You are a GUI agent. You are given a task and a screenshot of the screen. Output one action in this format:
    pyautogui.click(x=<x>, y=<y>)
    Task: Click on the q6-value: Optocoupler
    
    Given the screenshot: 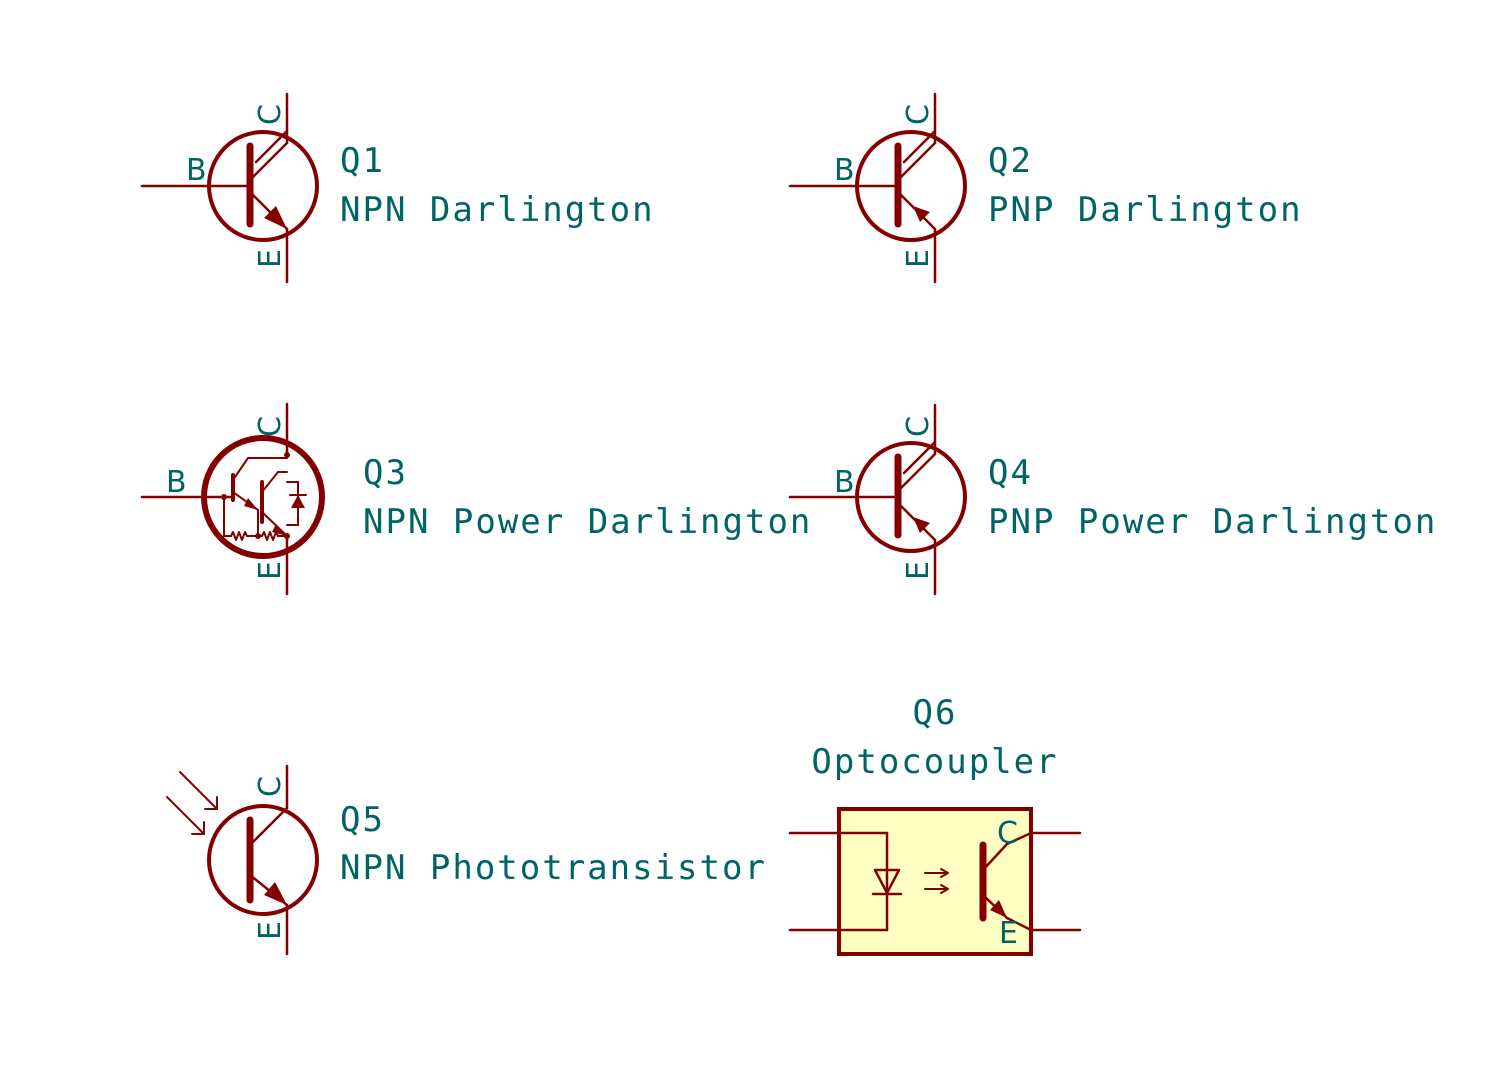 What is the action you would take?
    pyautogui.click(x=934, y=762)
    